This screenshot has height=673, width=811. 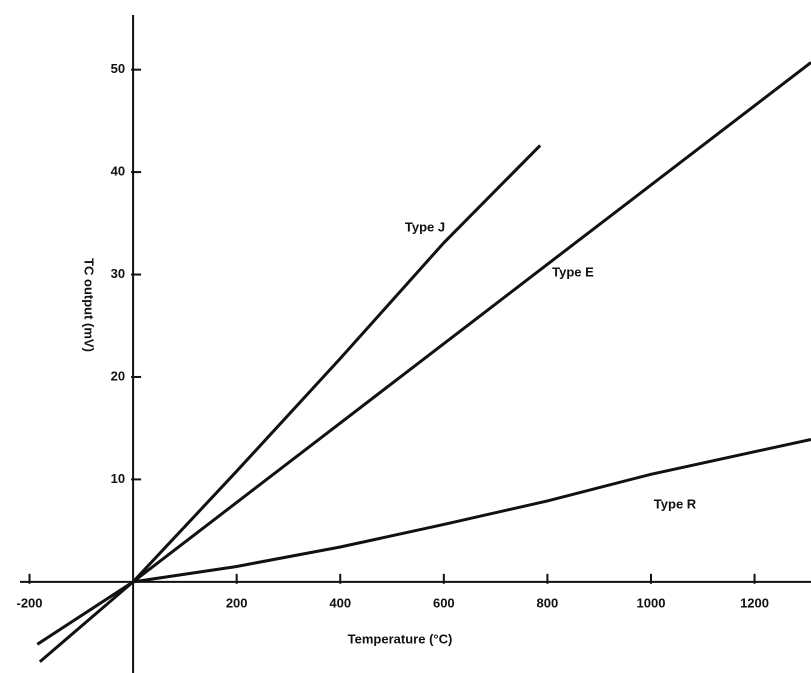 What do you see at coordinates (651, 602) in the screenshot?
I see `x-tick-label: 1000` at bounding box center [651, 602].